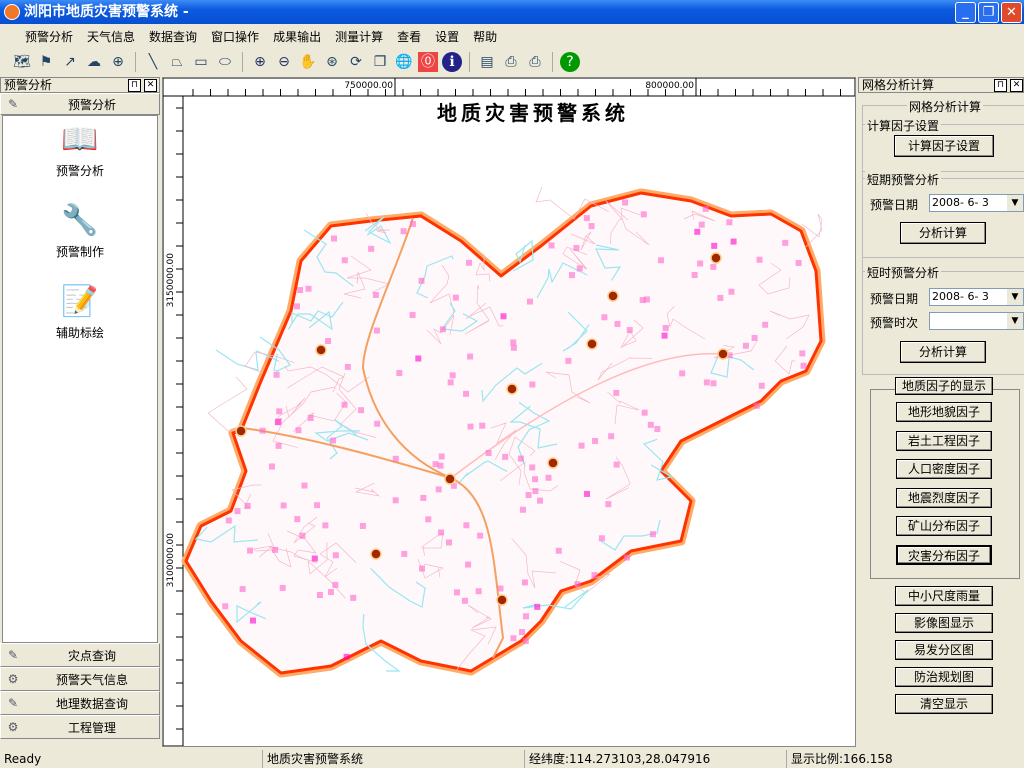 This screenshot has height=768, width=1024. Describe the element at coordinates (944, 440) in the screenshot. I see `geo-factor-button: 岩土工程因子` at that location.